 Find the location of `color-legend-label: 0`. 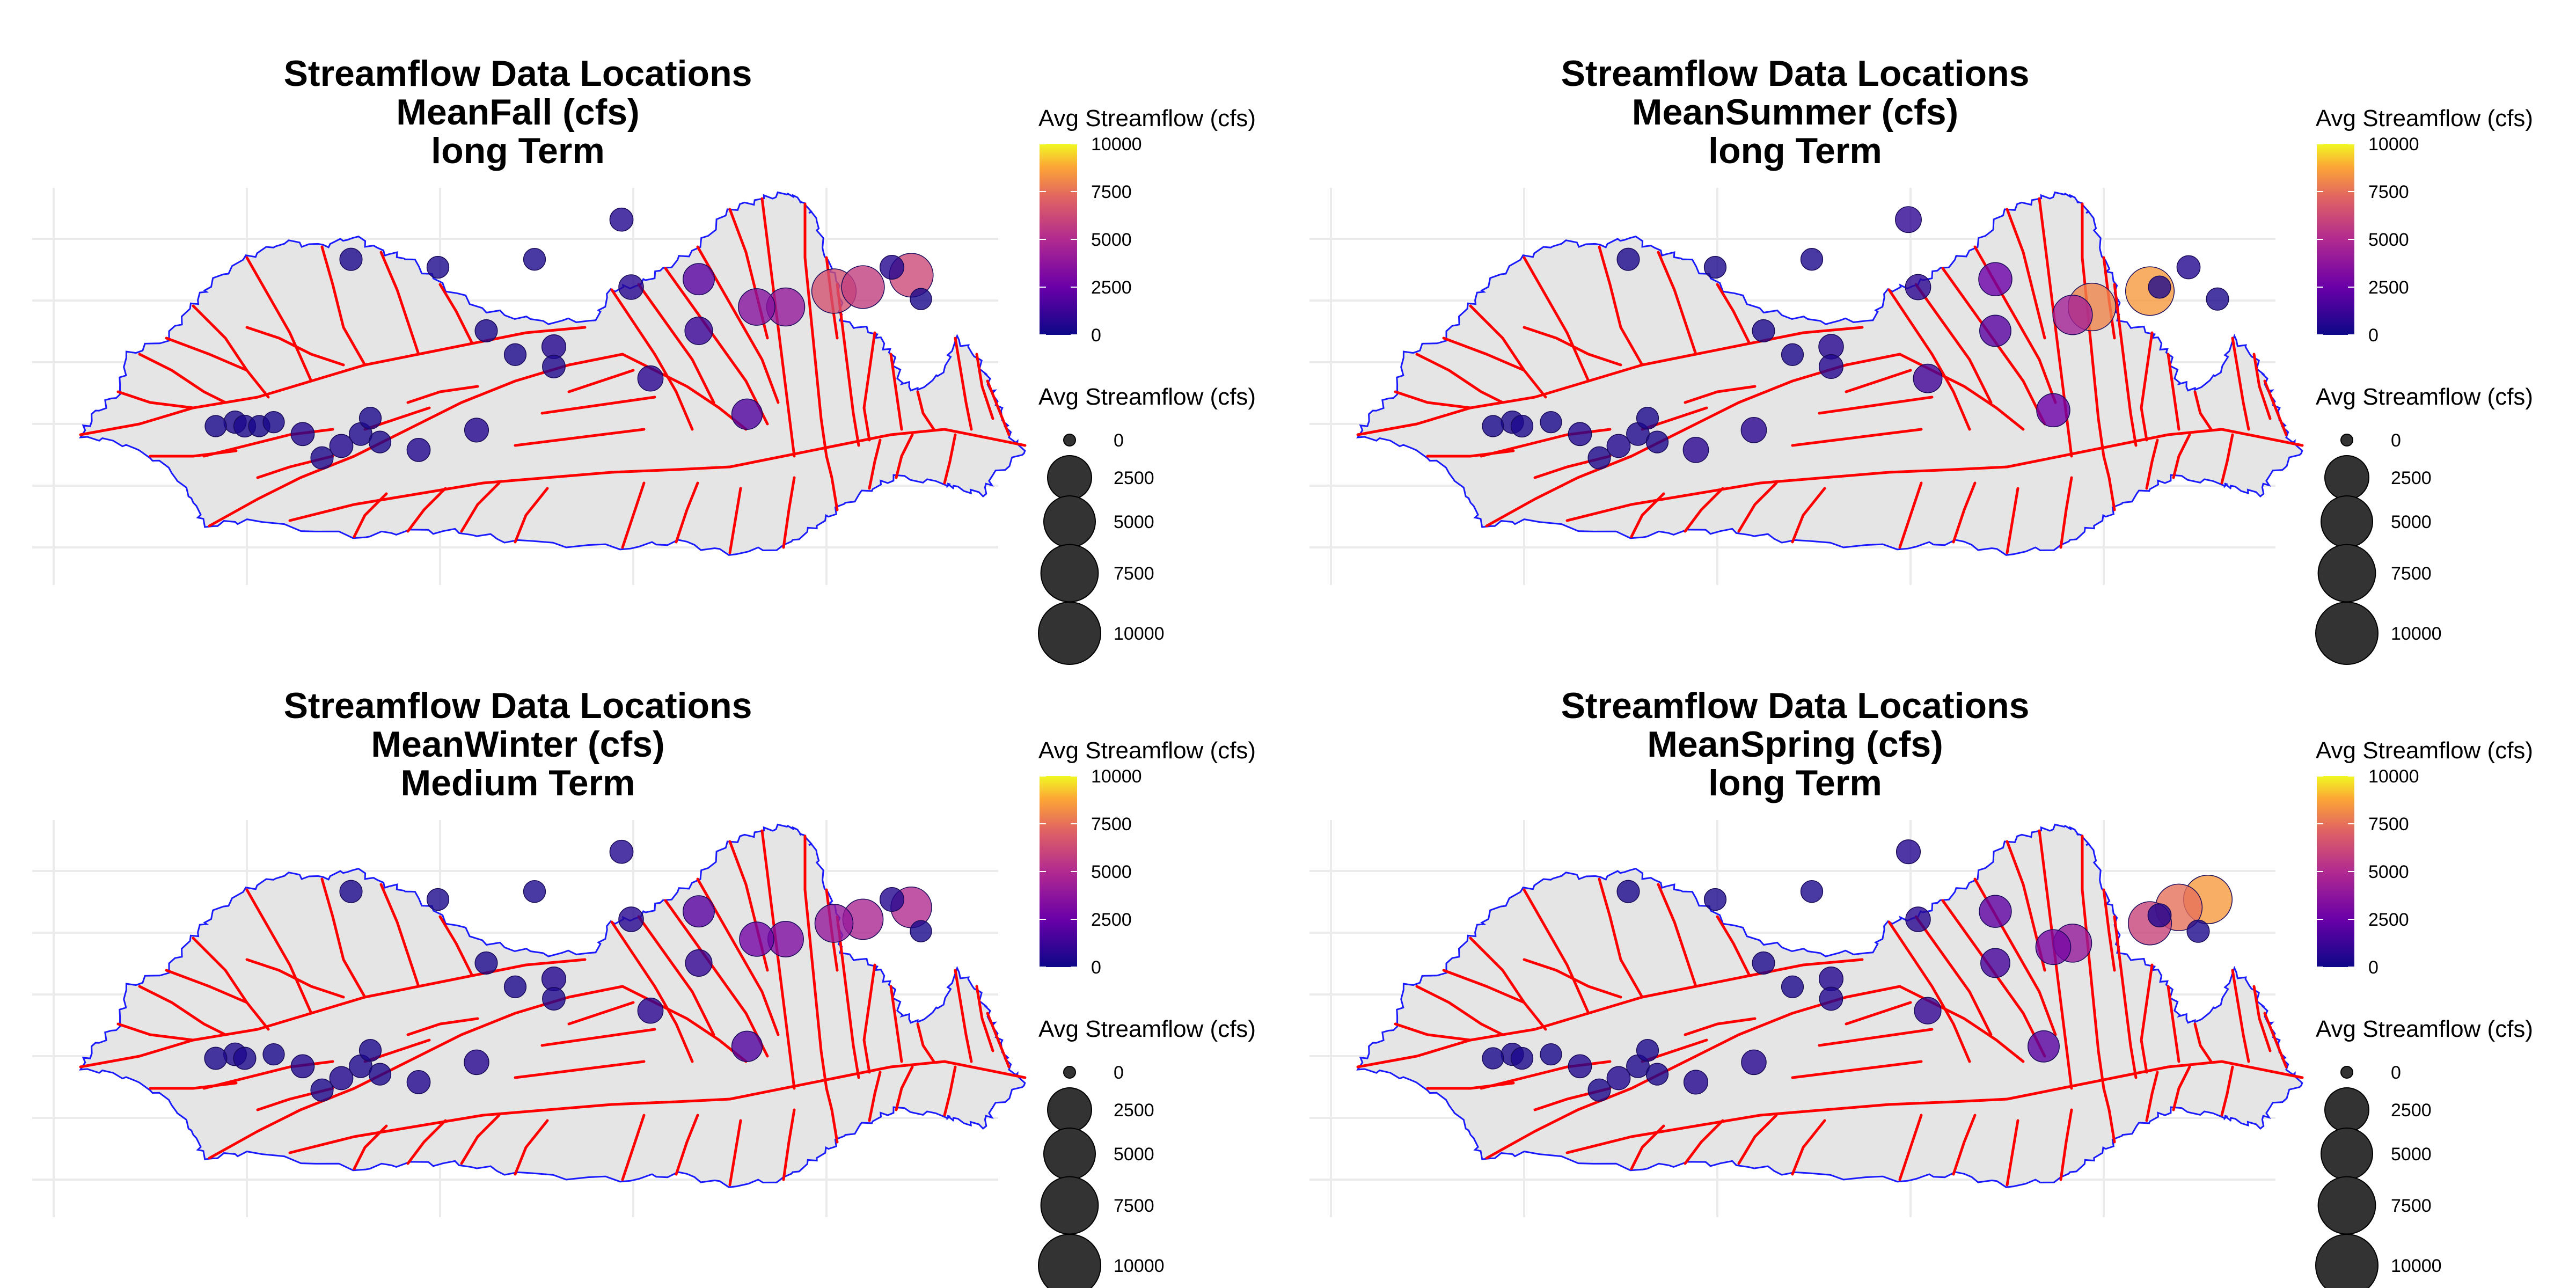

color-legend-label: 0 is located at coordinates (2373, 335).